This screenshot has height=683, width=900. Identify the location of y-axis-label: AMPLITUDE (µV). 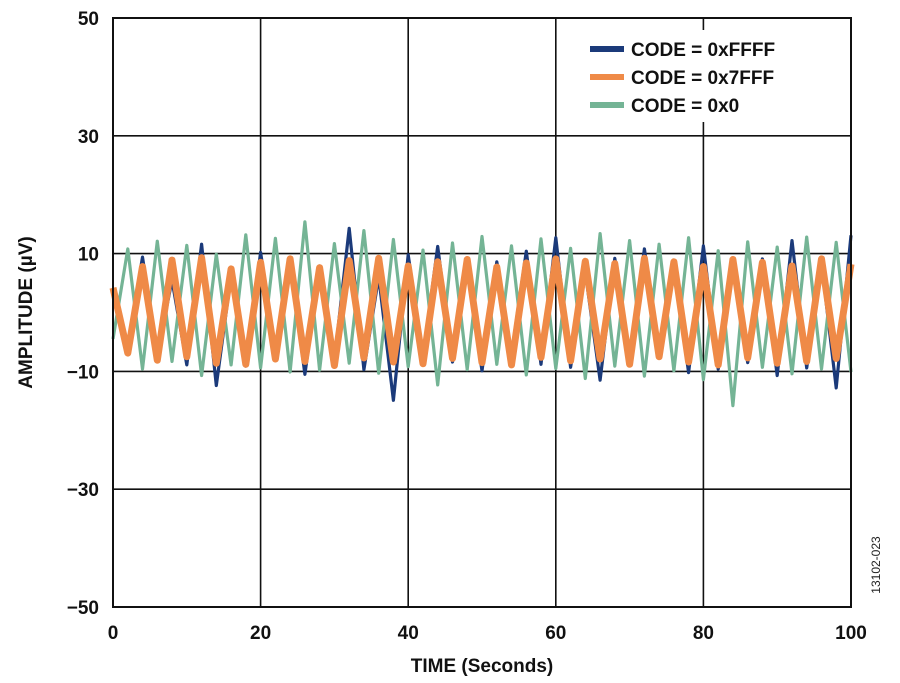
(26, 312).